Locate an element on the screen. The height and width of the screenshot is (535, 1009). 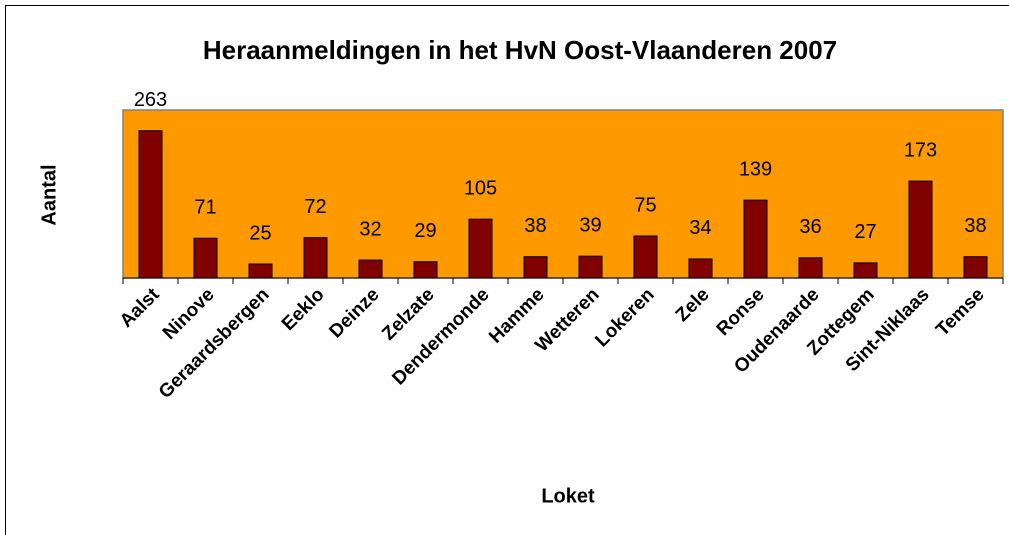
data-label: 32 is located at coordinates (370, 229).